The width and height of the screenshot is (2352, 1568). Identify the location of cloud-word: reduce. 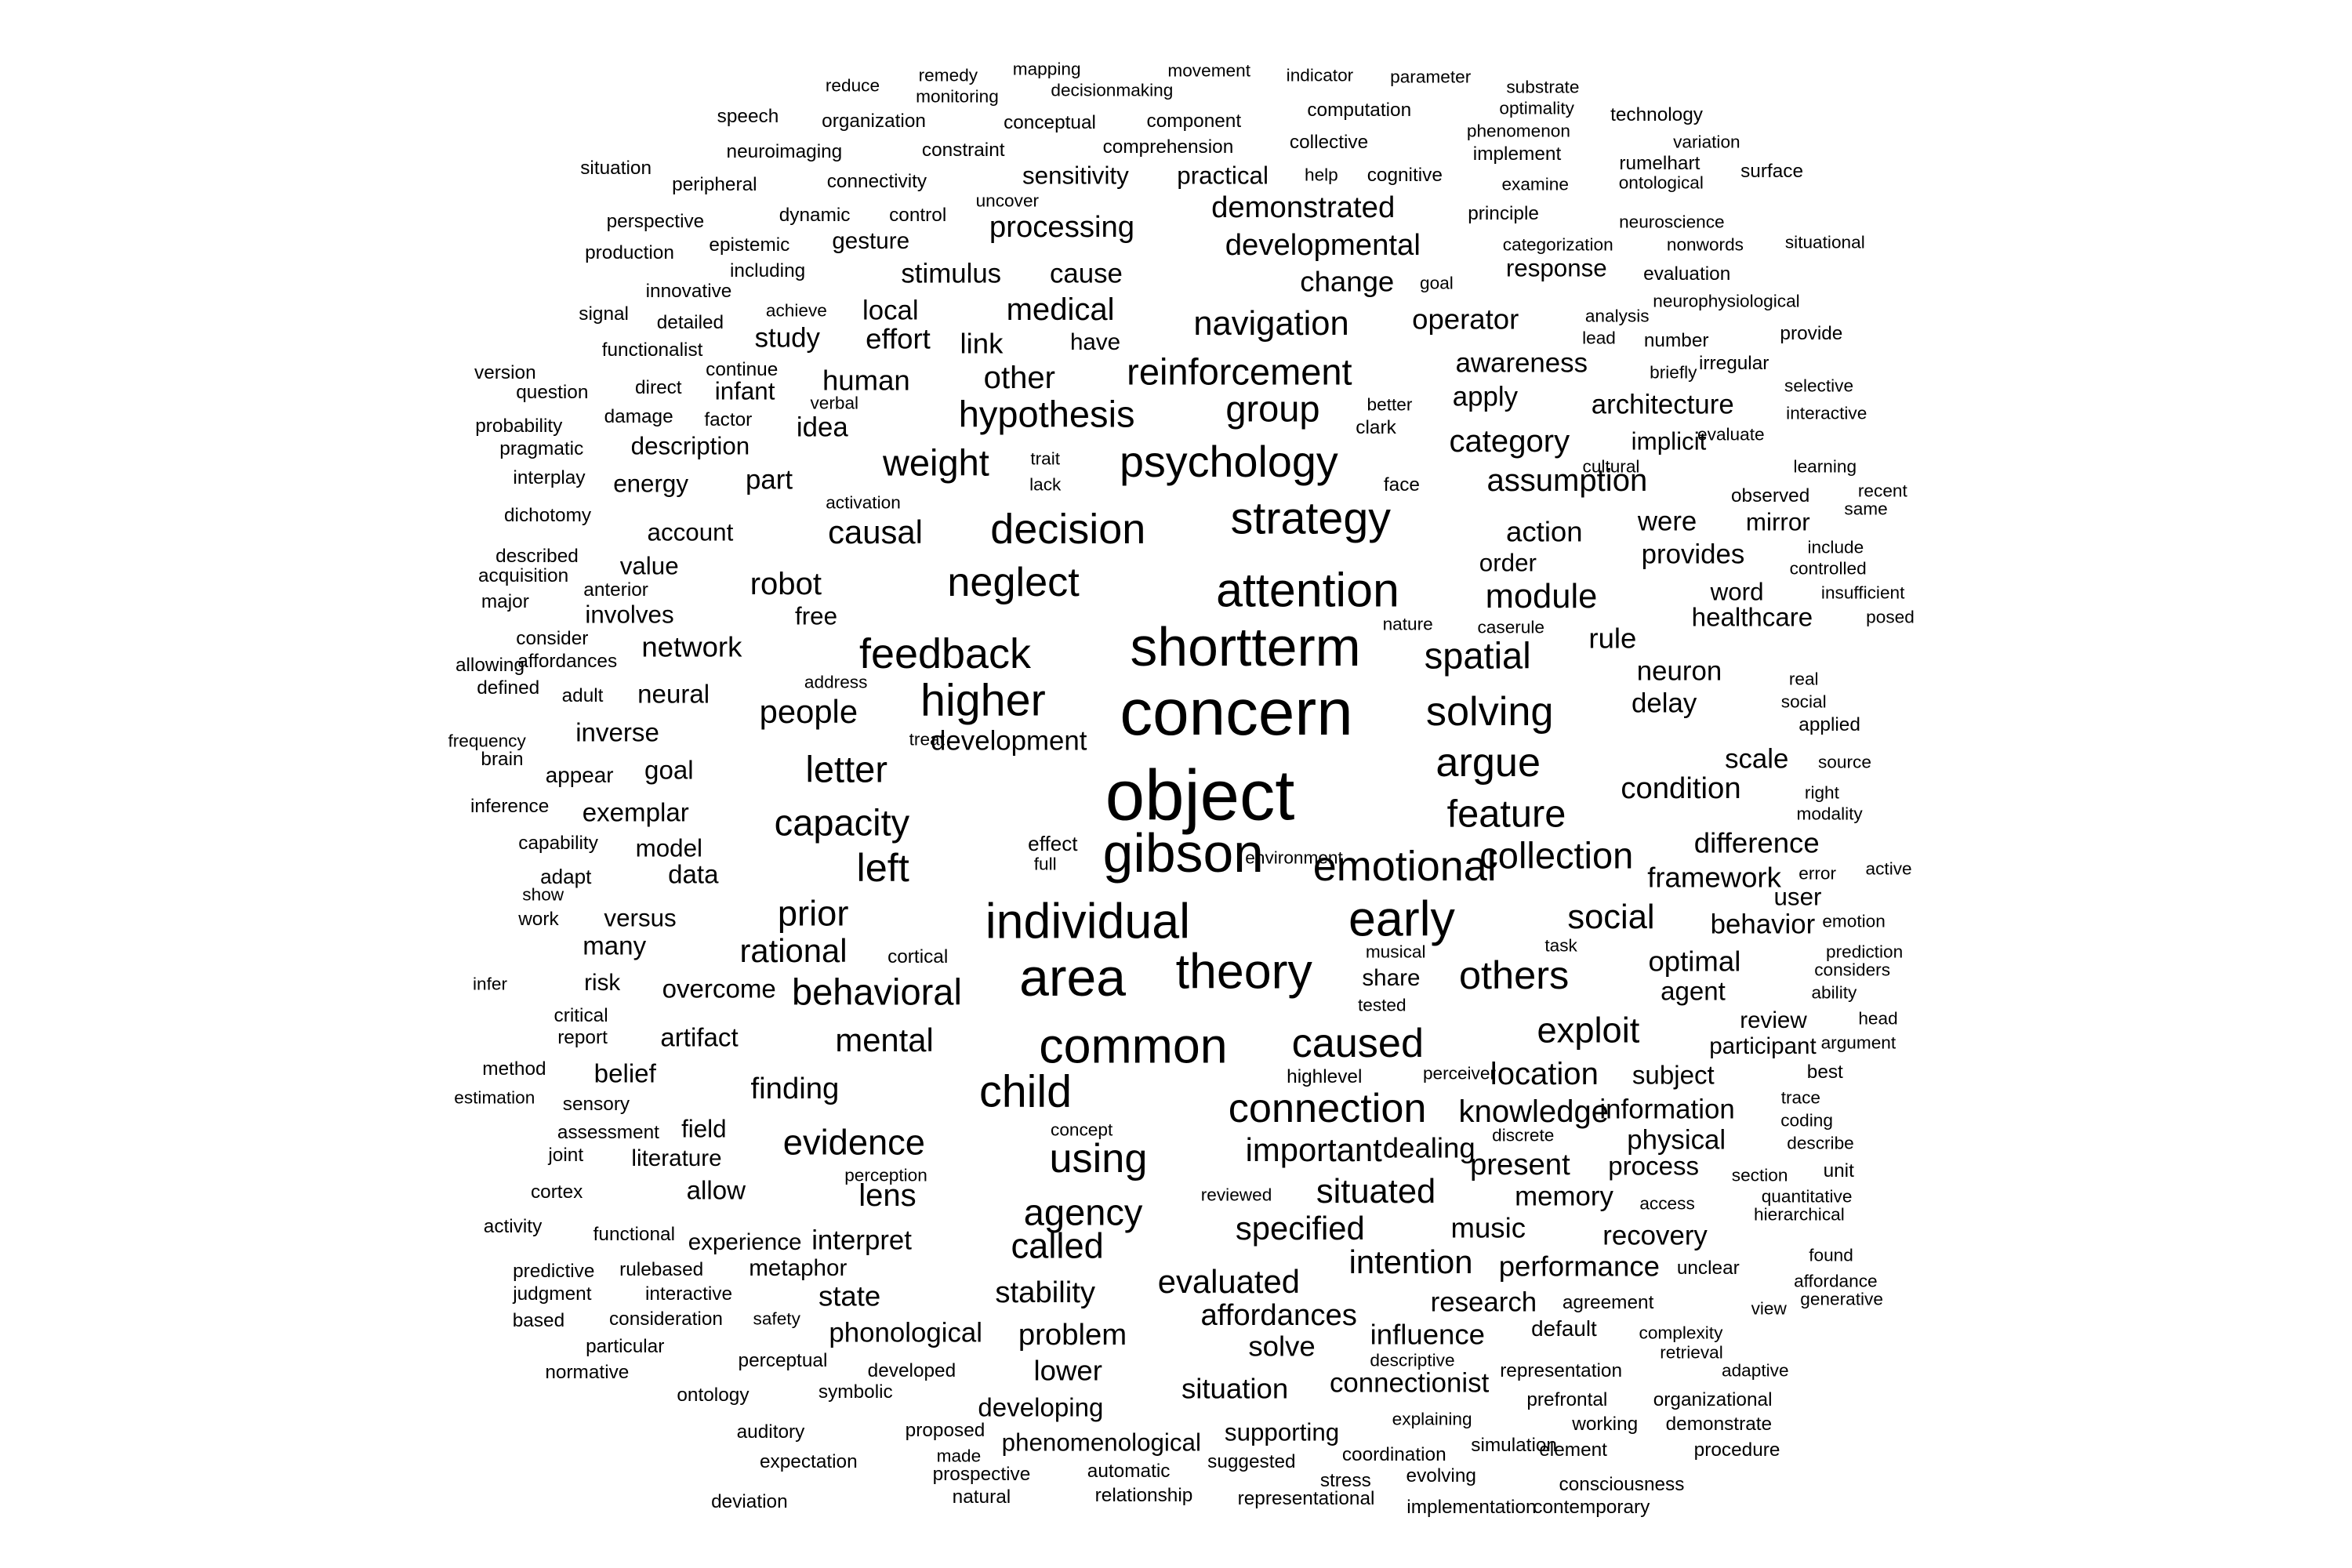
(852, 85).